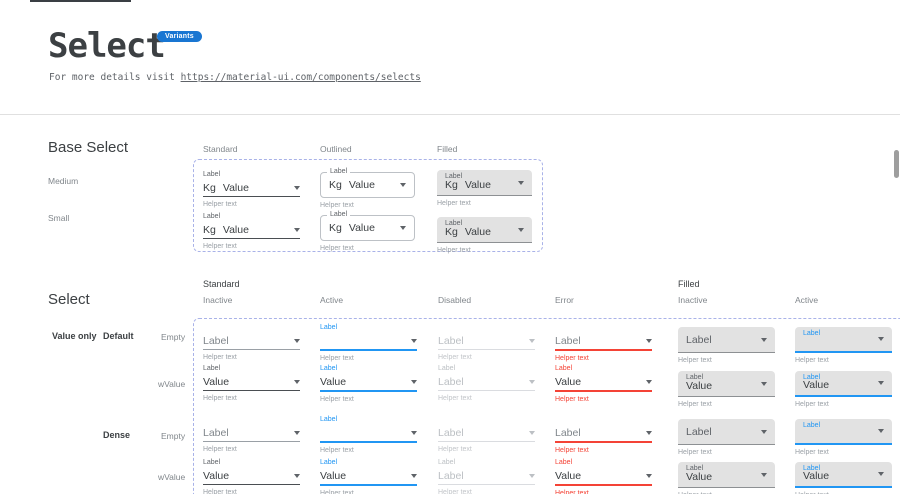 This screenshot has width=900, height=494. What do you see at coordinates (251, 476) in the screenshot?
I see `std-inactive-dense-wvalue-select: Label Value Helper text` at bounding box center [251, 476].